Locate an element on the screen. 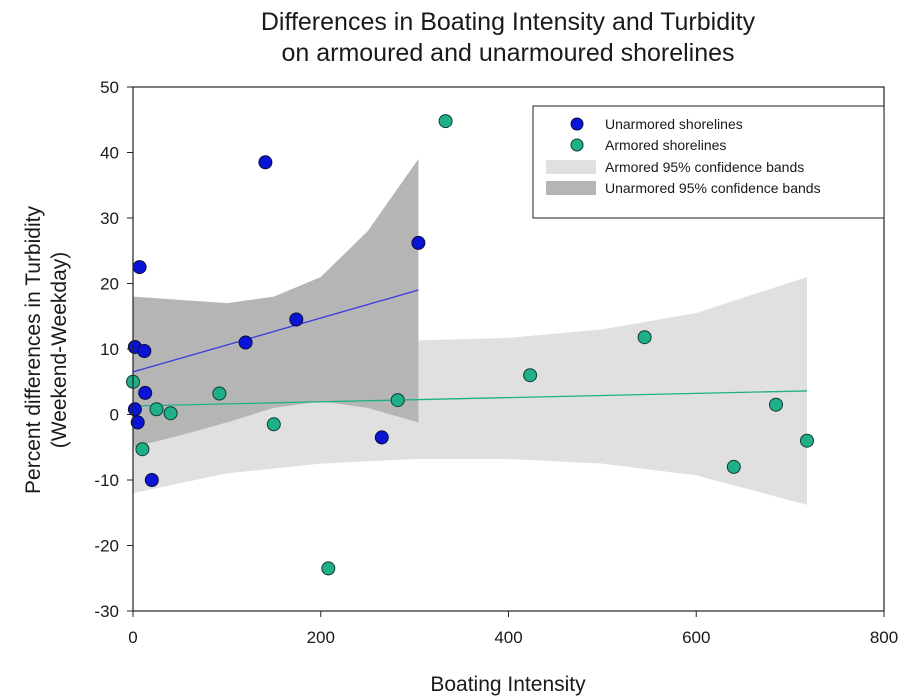  x-tick-label: 200 is located at coordinates (321, 637).